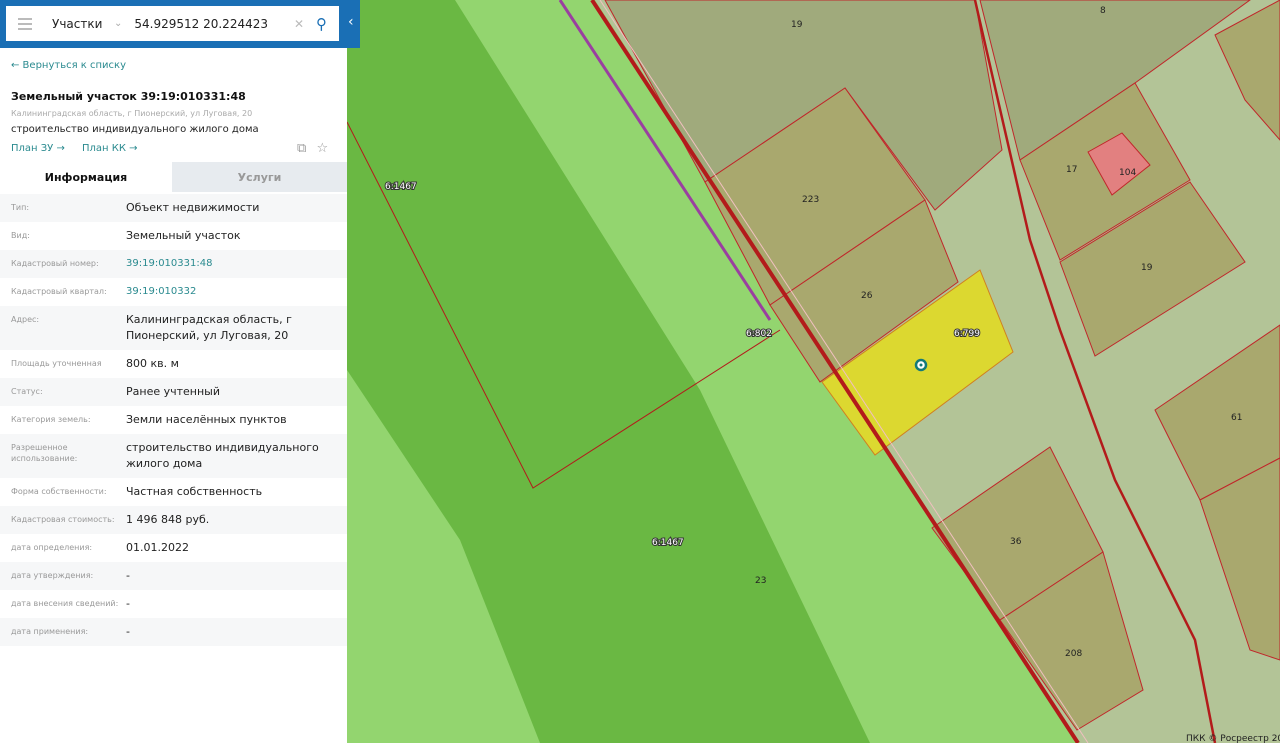  I want to click on back-to-list-link: ← Вернуться к списку, so click(68, 65).